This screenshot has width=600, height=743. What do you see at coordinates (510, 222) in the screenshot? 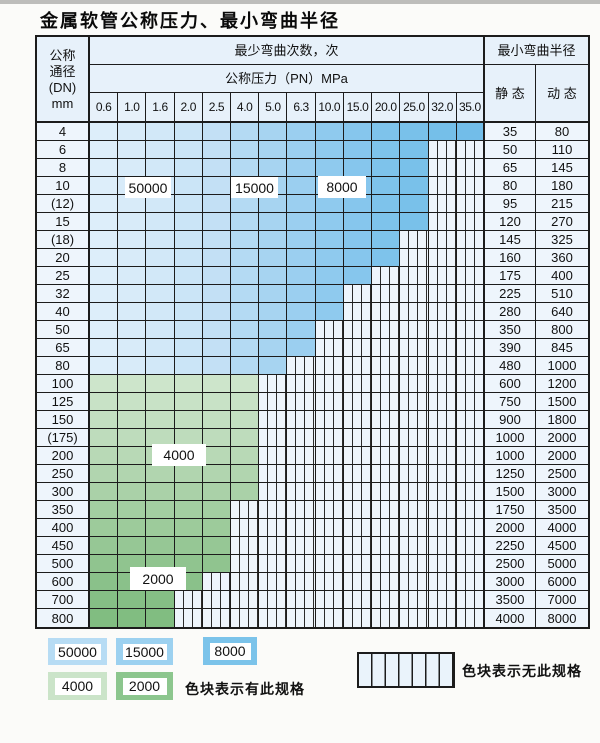
I see `static-value-cell: 120` at bounding box center [510, 222].